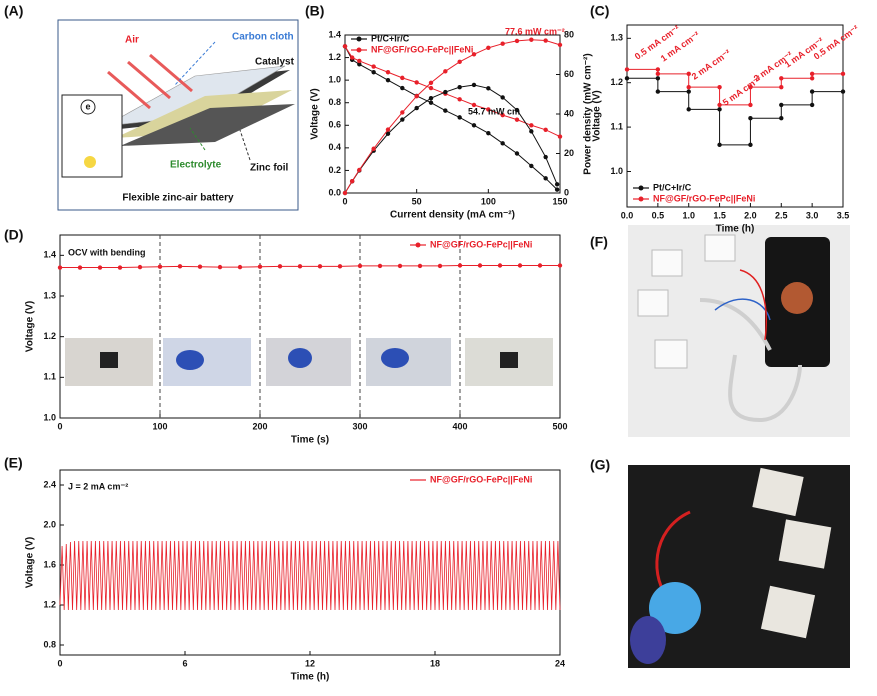 The image size is (877, 696). I want to click on bending-photos, so click(309, 362).